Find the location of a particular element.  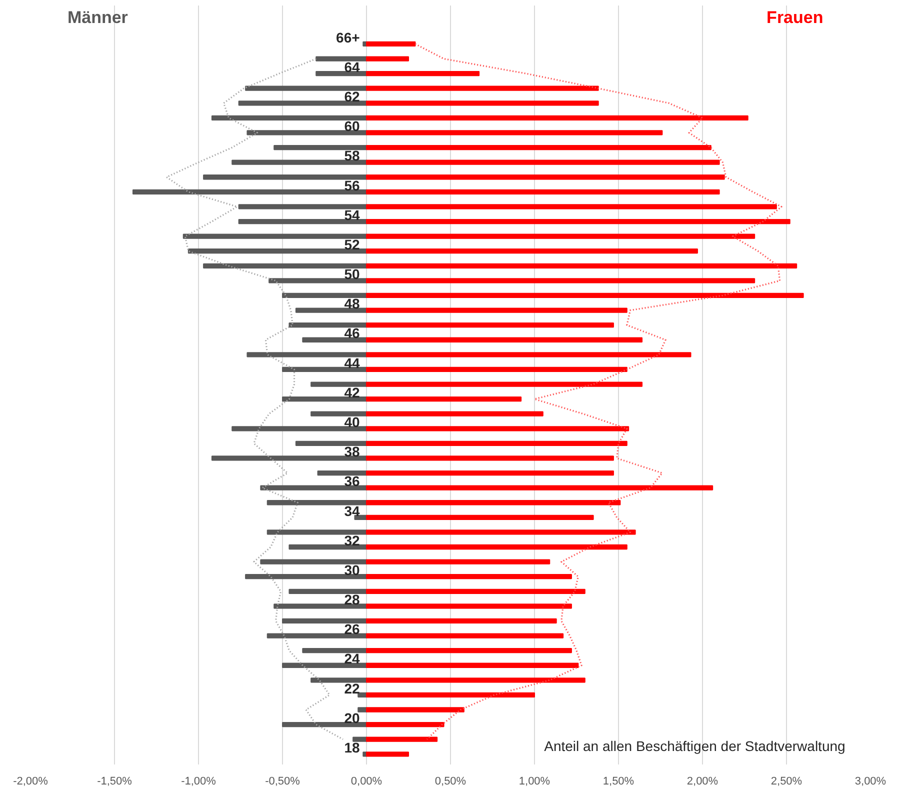

y-tick-label: 44 is located at coordinates (352, 362).